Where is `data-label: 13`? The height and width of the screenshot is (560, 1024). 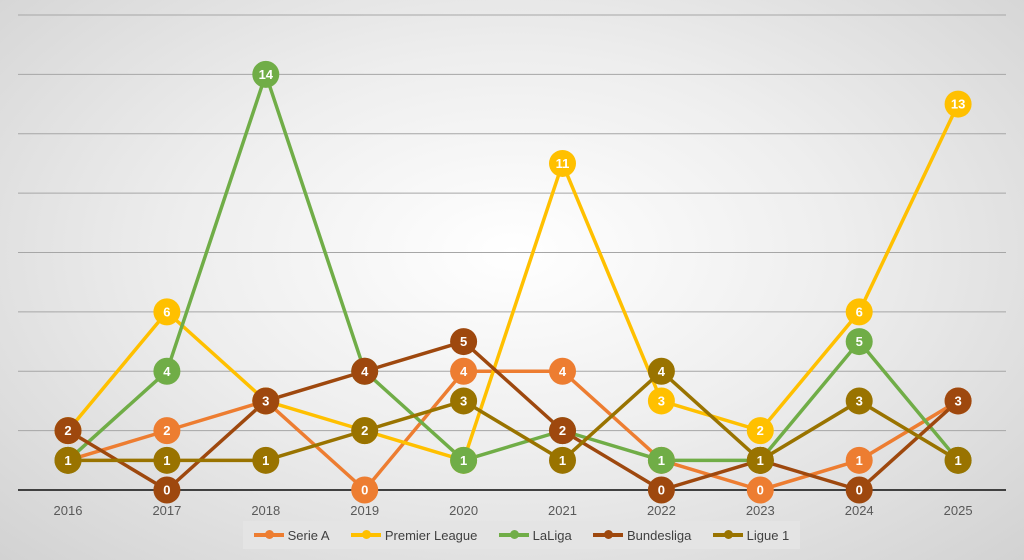 data-label: 13 is located at coordinates (958, 104).